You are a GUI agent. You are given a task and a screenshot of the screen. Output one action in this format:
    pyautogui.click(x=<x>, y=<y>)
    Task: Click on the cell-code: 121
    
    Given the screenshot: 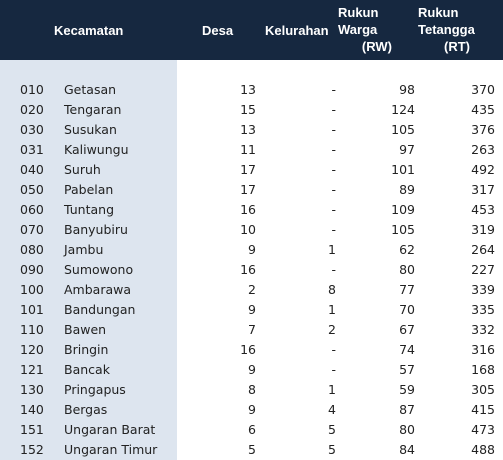 What is the action you would take?
    pyautogui.click(x=32, y=369)
    